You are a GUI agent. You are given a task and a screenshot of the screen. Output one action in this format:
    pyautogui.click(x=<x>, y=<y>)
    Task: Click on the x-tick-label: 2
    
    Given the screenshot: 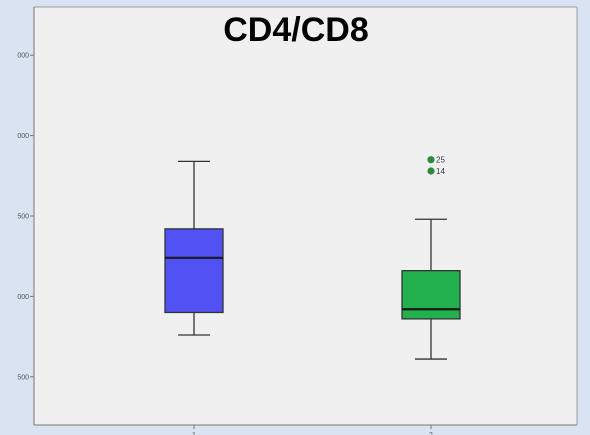 What is the action you would take?
    pyautogui.click(x=431, y=433)
    